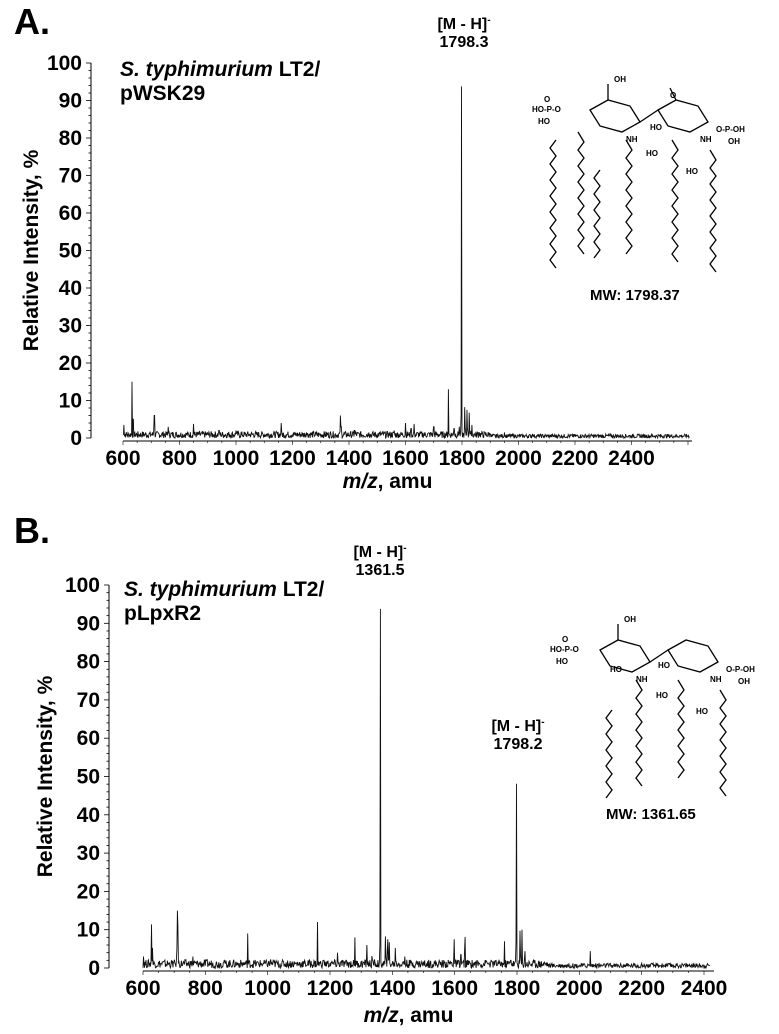 This screenshot has height=1034, width=779. What do you see at coordinates (464, 42) in the screenshot?
I see `mz-value: 1798.3` at bounding box center [464, 42].